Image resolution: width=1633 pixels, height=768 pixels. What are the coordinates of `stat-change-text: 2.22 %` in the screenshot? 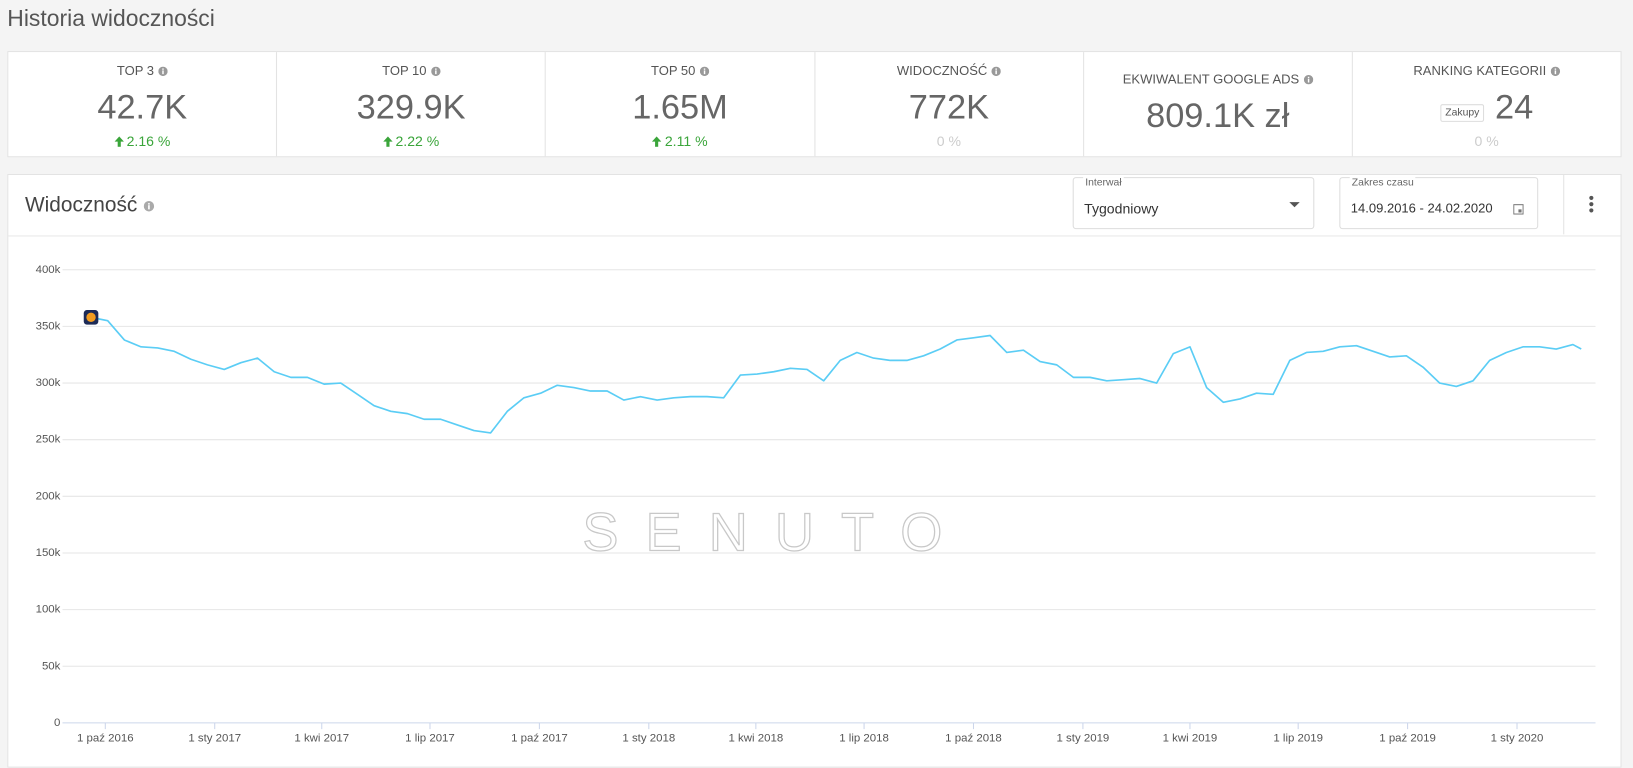 It's located at (417, 141).